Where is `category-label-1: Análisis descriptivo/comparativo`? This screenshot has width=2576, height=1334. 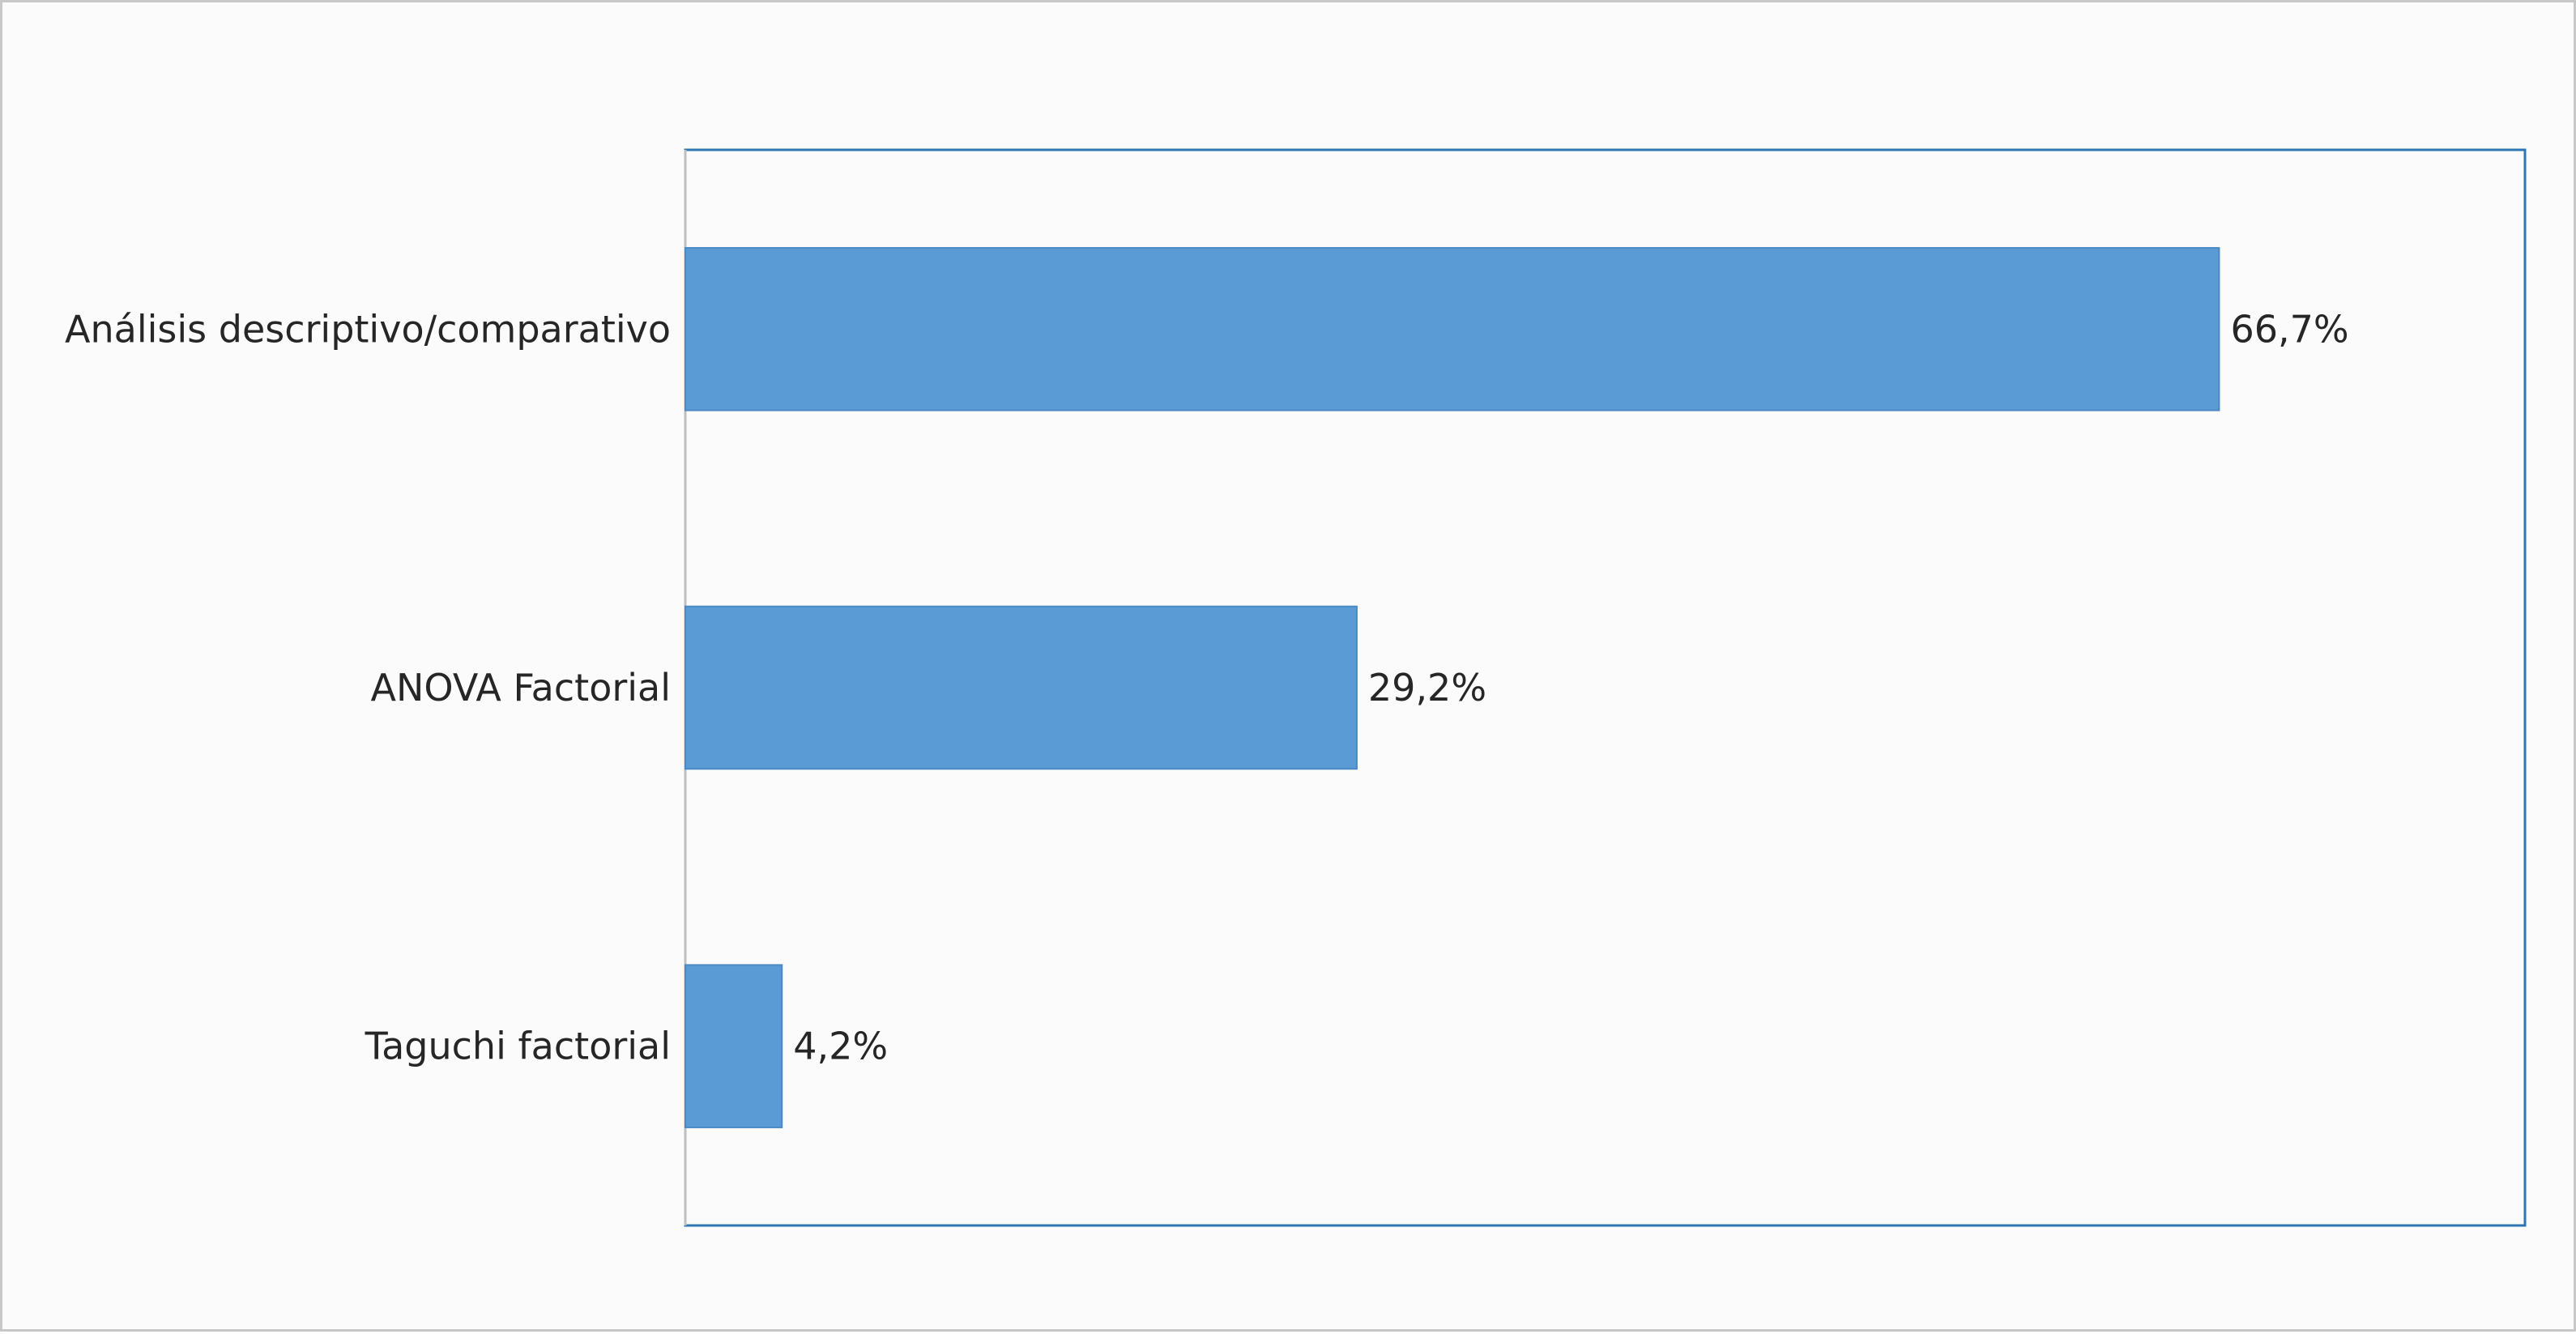
category-label-1: Análisis descriptivo/comparativo is located at coordinates (368, 329).